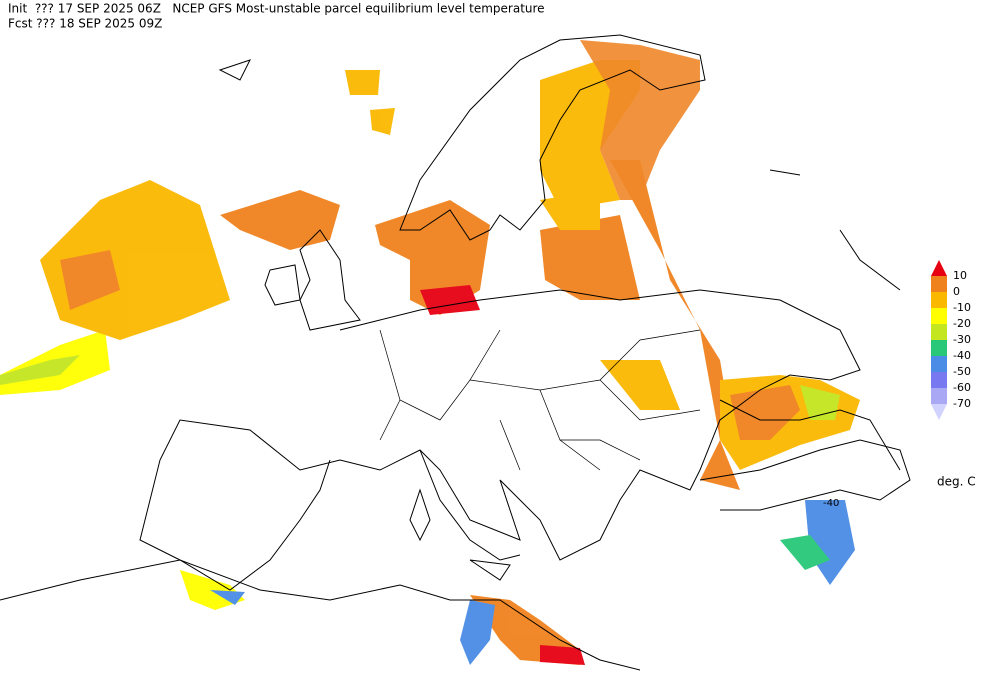 The image size is (1000, 680). Describe the element at coordinates (831, 503) in the screenshot. I see `contour-label: -40` at that location.